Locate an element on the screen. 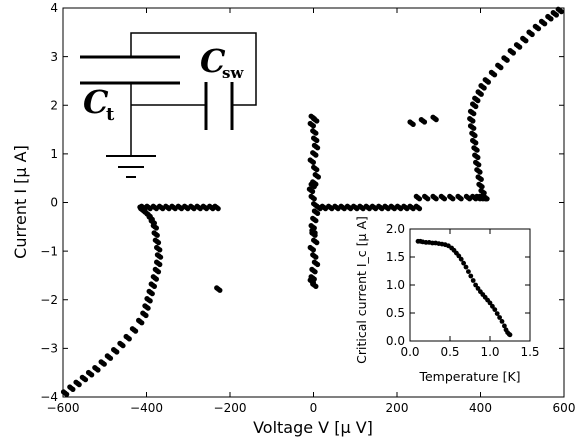  main-x-tick-label: 200 is located at coordinates (397, 408).